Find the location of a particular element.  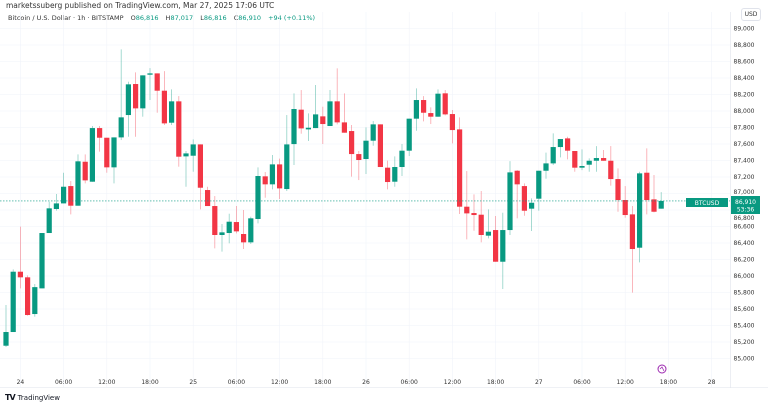

price-tick-label: 89,000 is located at coordinates (744, 29).